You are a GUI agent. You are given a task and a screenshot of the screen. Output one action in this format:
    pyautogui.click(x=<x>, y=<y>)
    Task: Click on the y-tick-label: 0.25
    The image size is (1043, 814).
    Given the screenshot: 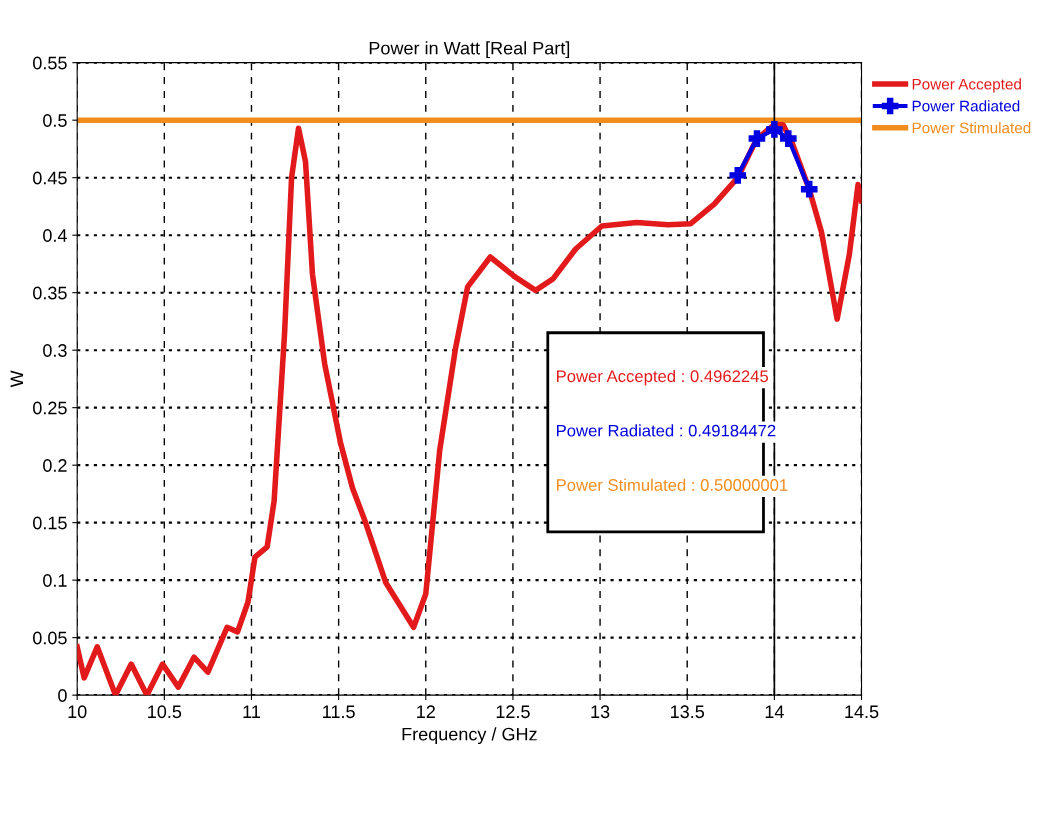 What is the action you would take?
    pyautogui.click(x=50, y=408)
    